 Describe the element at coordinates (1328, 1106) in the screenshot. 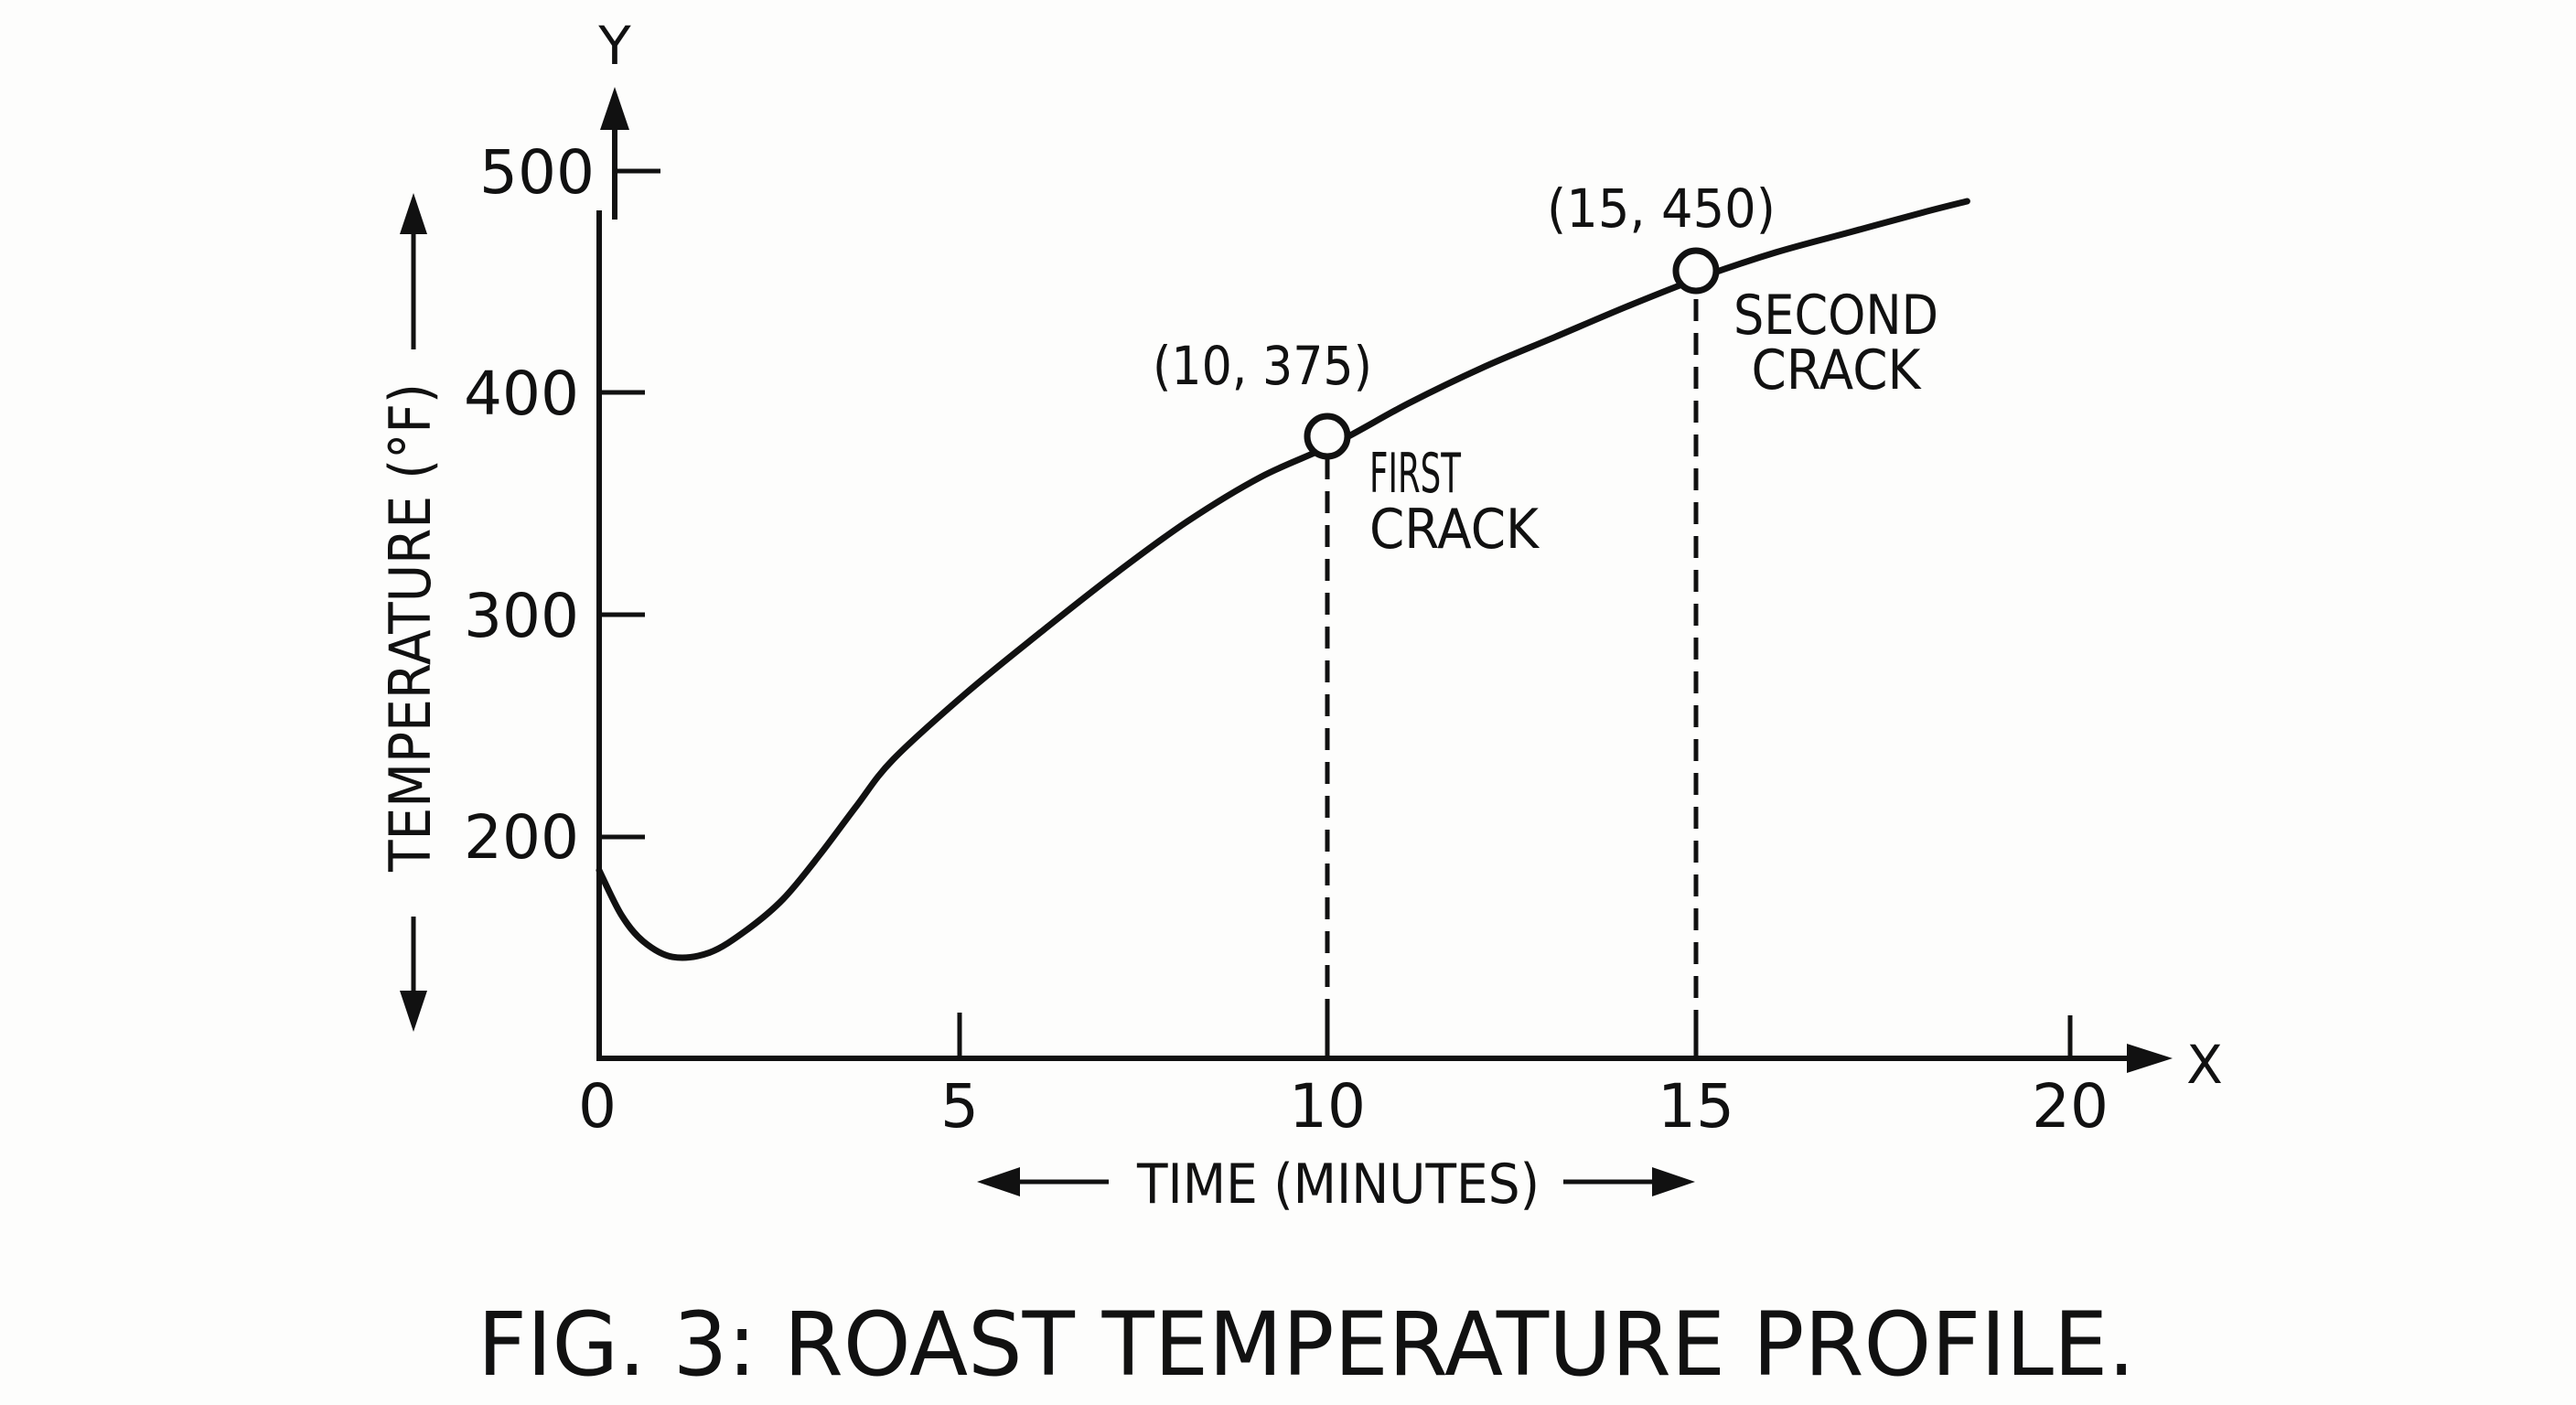

I see `x-tick-10: 10` at that location.